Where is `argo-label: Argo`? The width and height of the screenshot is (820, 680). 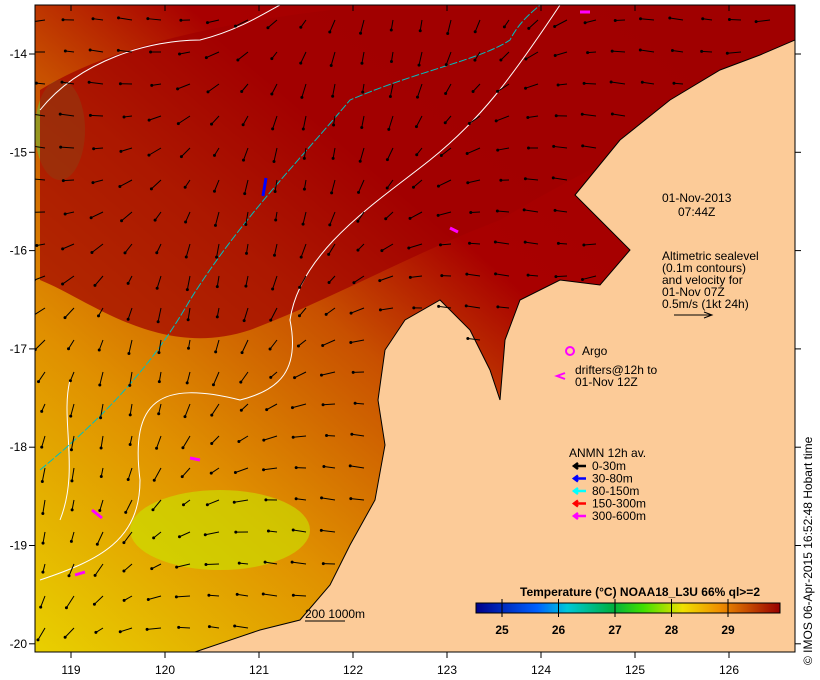
argo-label: Argo is located at coordinates (595, 351).